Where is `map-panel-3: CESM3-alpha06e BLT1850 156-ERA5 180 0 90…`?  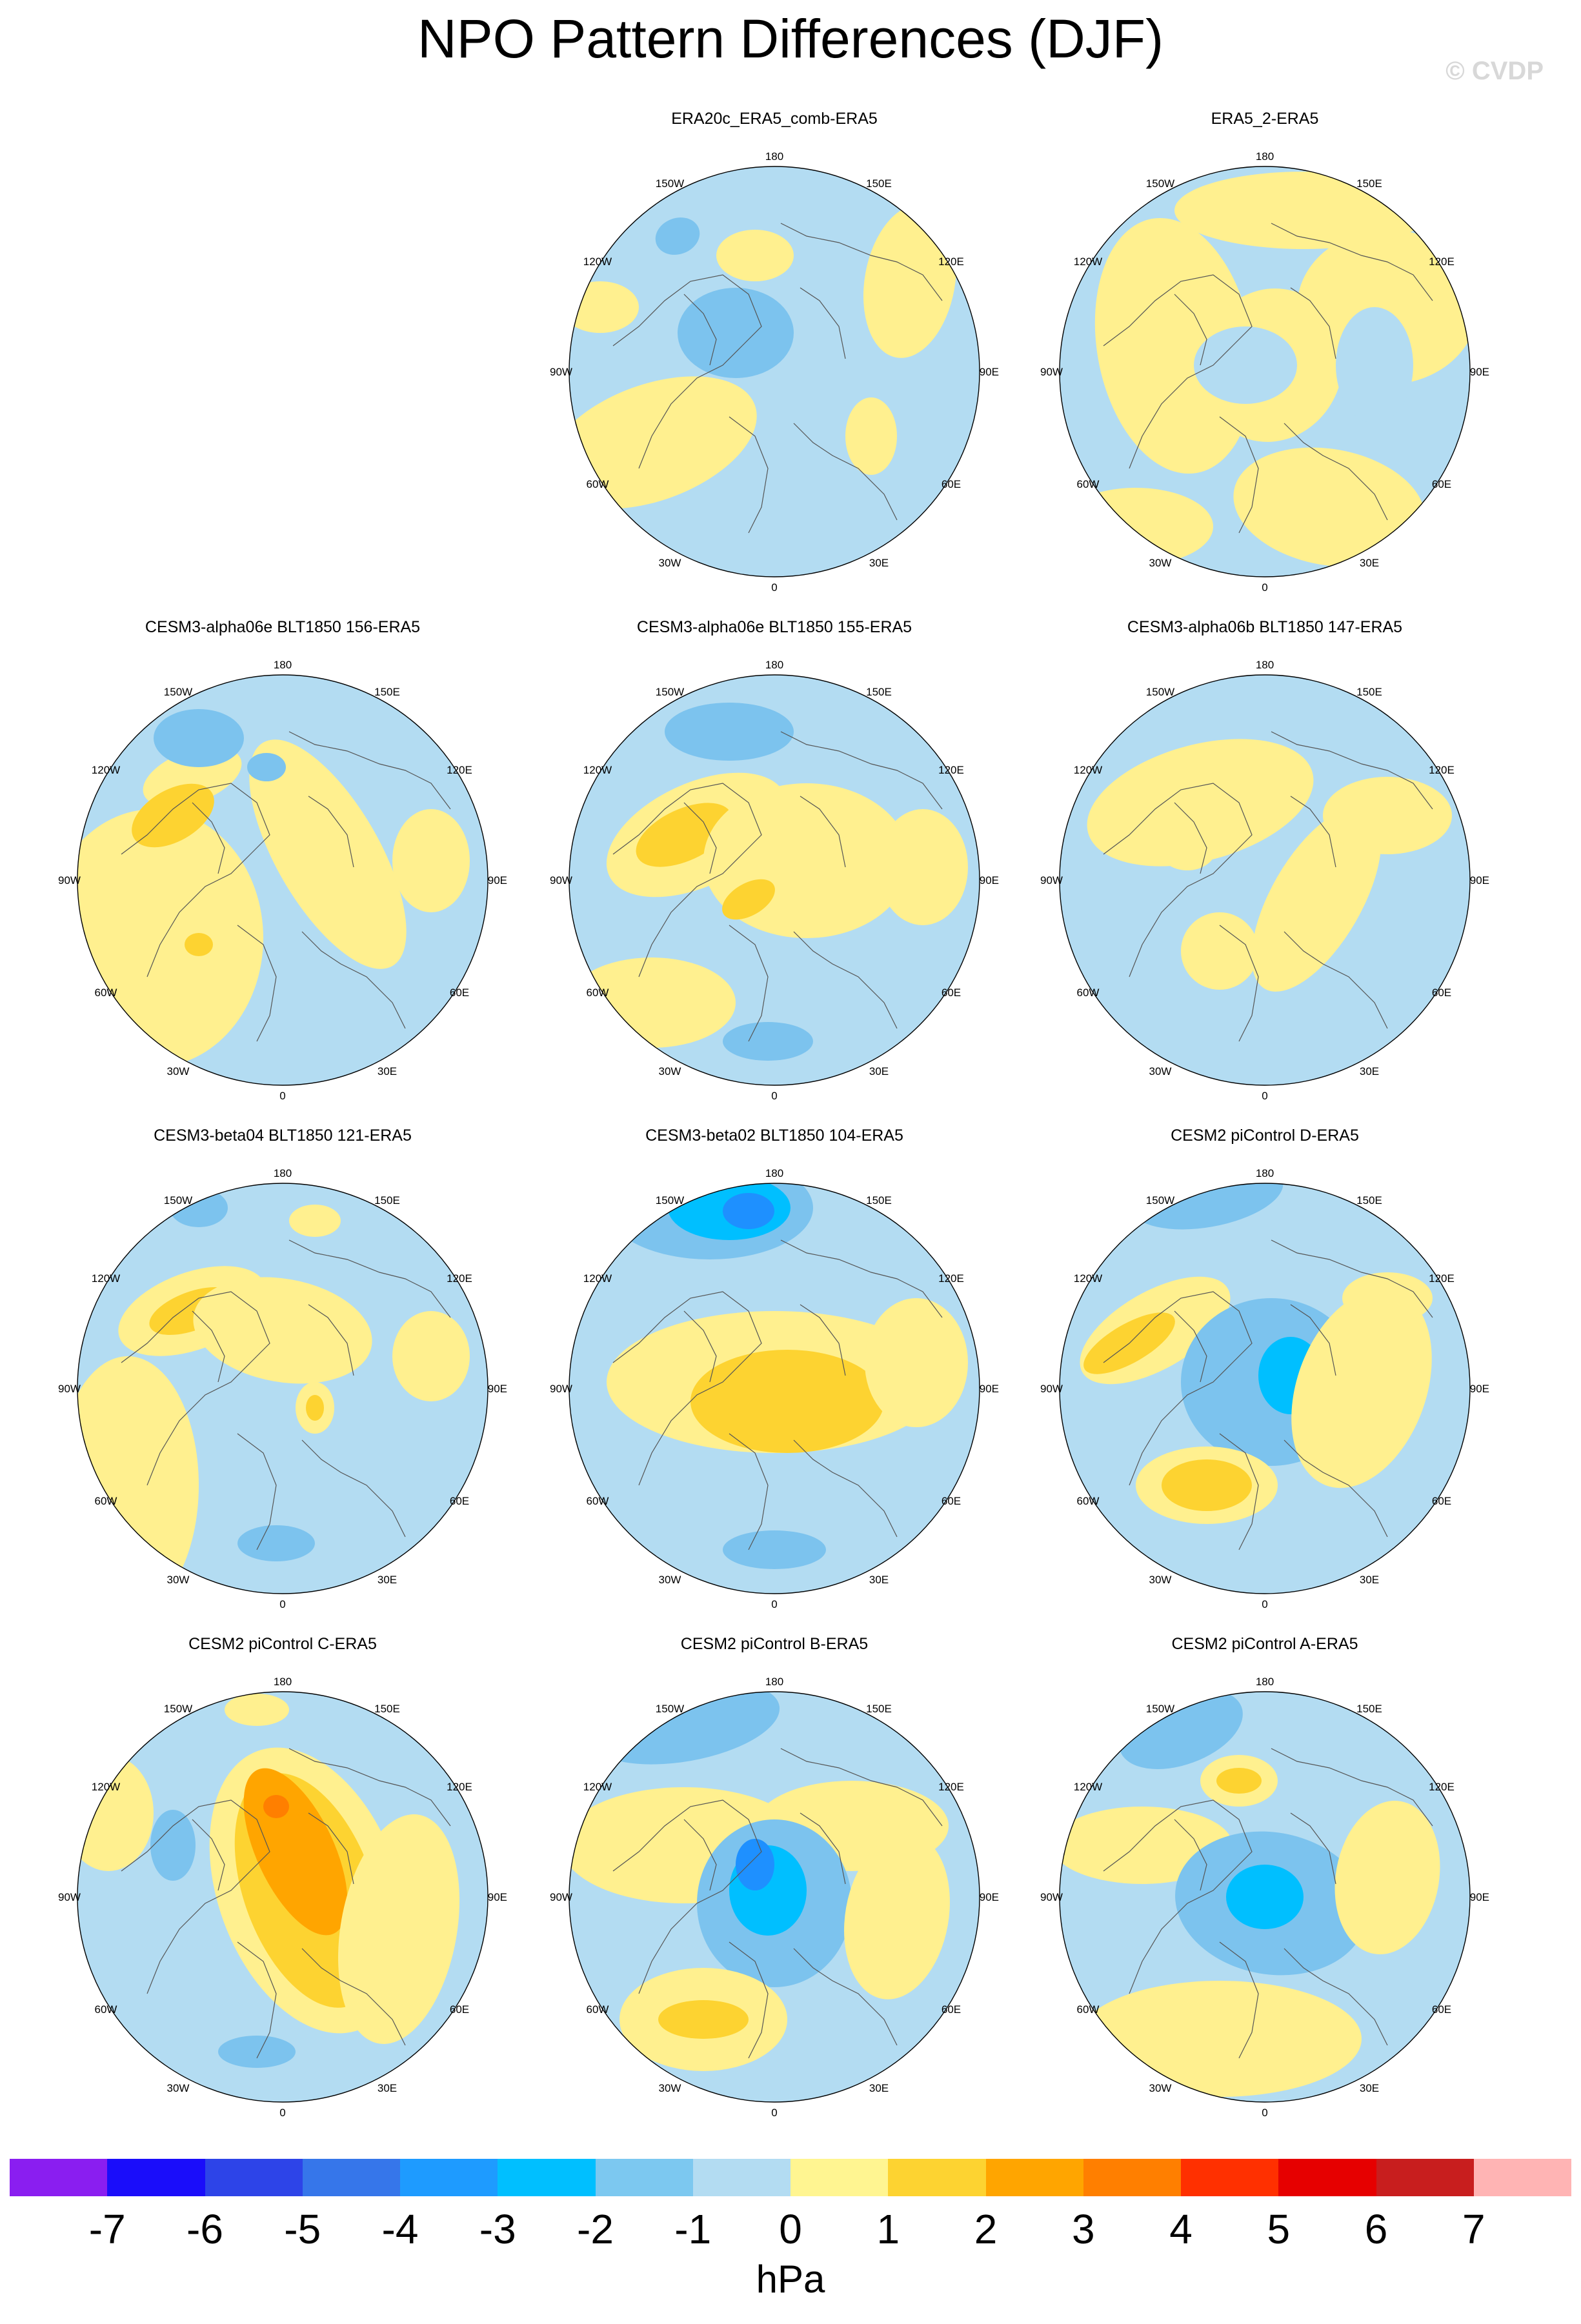
map-panel-3: CESM3-alpha06e BLT1850 156-ERA5 180 0 90… is located at coordinates (282, 873).